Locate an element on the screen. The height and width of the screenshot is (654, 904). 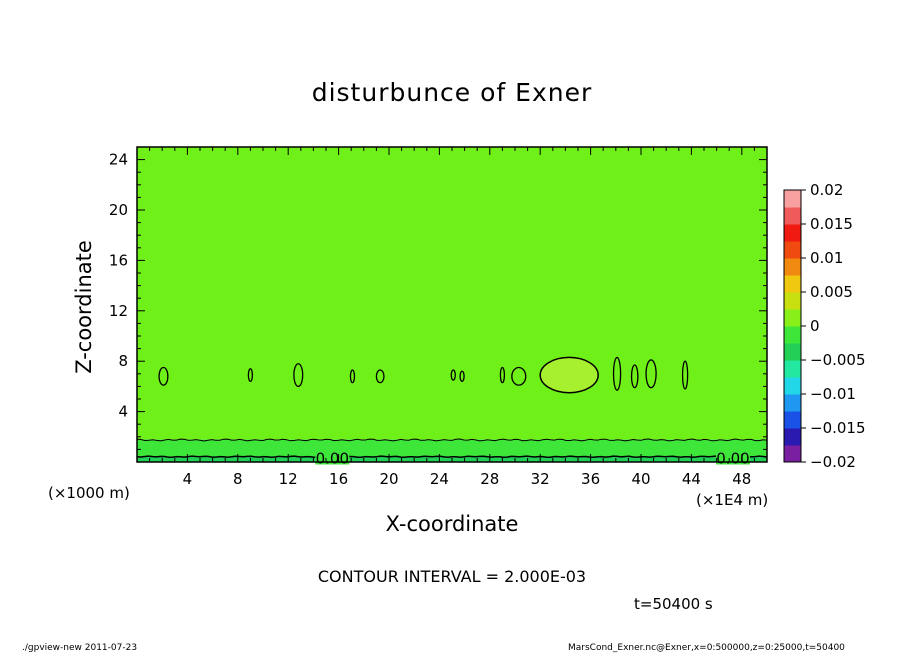
contour-line-upper is located at coordinates (452, 440).